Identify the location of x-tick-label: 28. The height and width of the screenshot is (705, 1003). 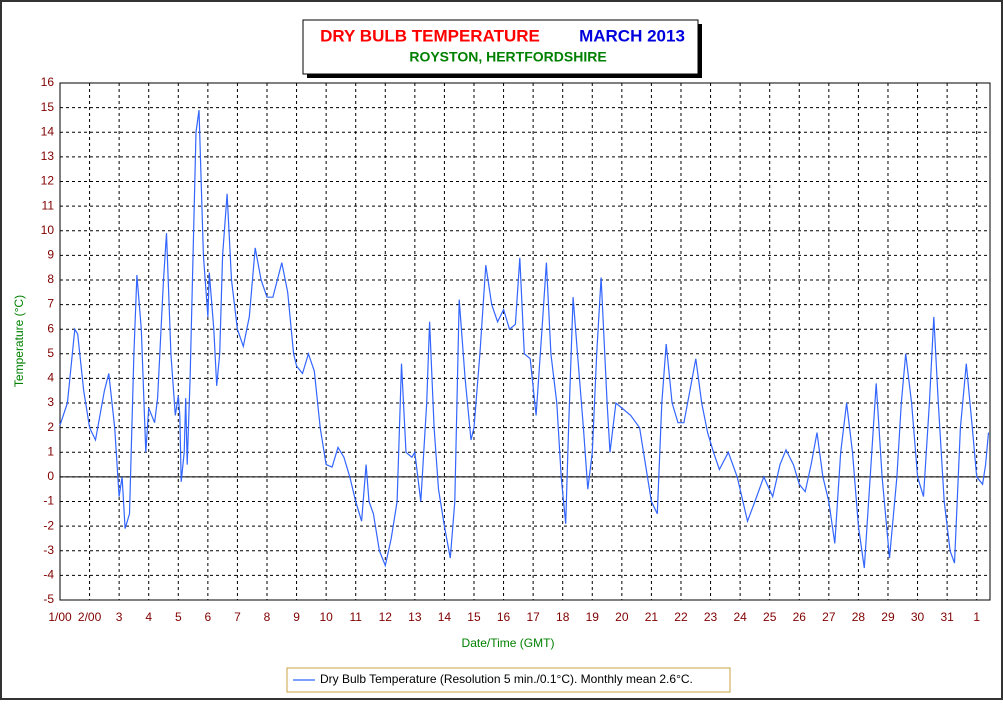
(859, 617).